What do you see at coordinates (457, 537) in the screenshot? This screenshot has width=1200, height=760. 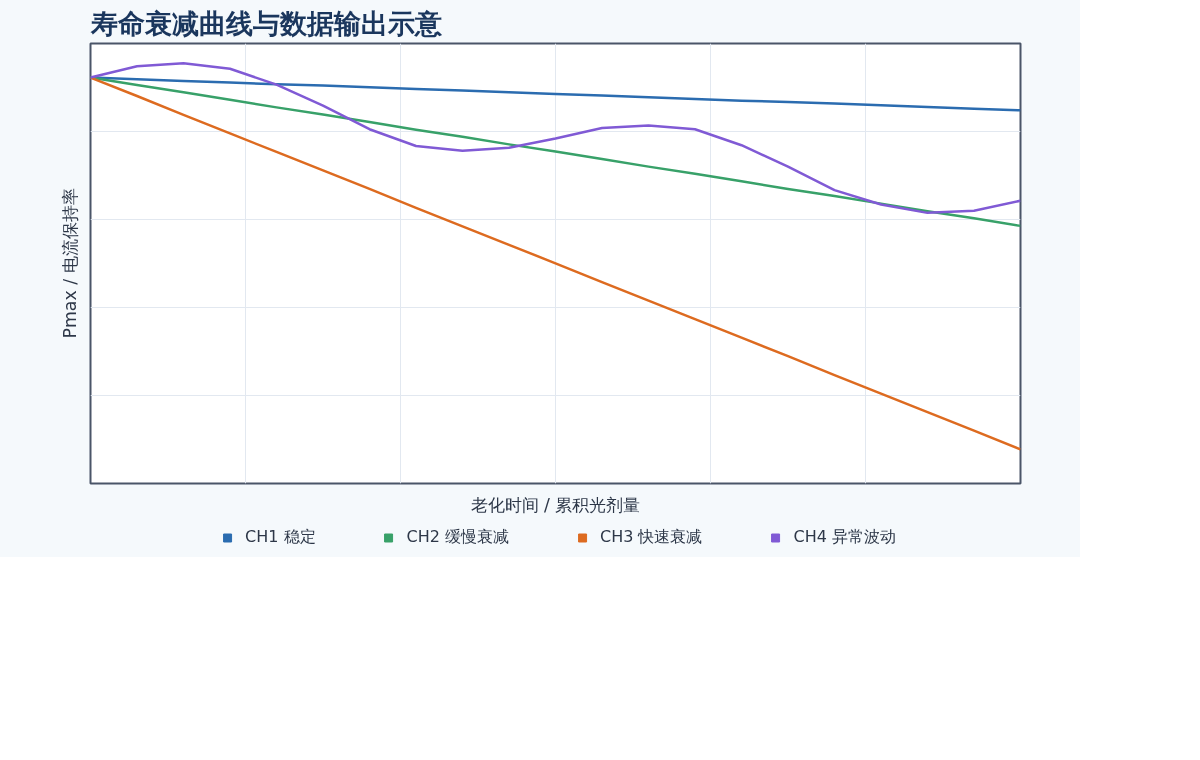 I see `legend-label: CH2 缓慢衰减` at bounding box center [457, 537].